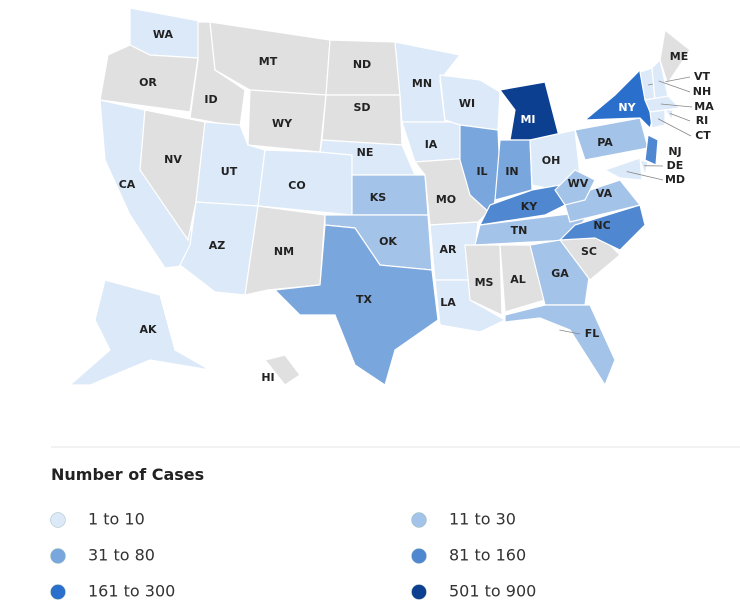 The height and width of the screenshot is (606, 740). What do you see at coordinates (388, 241) in the screenshot?
I see `state-label: OK` at bounding box center [388, 241].